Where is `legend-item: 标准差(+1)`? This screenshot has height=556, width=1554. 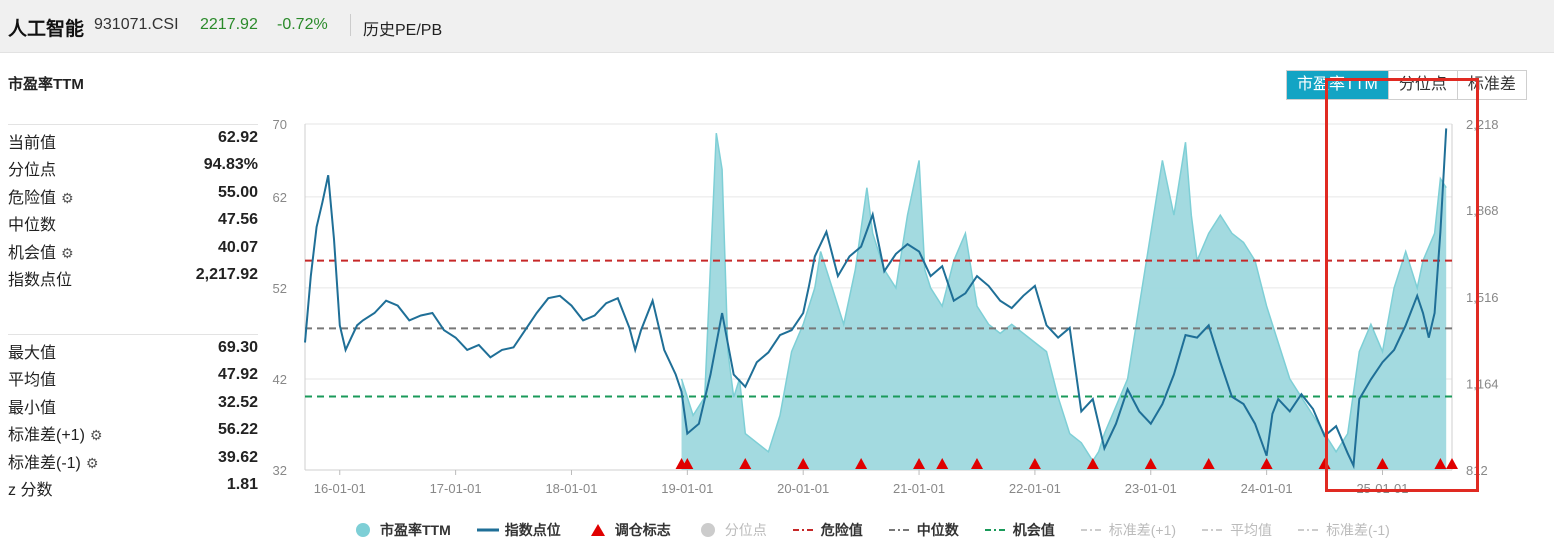 legend-item: 标准差(+1) is located at coordinates (1128, 530).